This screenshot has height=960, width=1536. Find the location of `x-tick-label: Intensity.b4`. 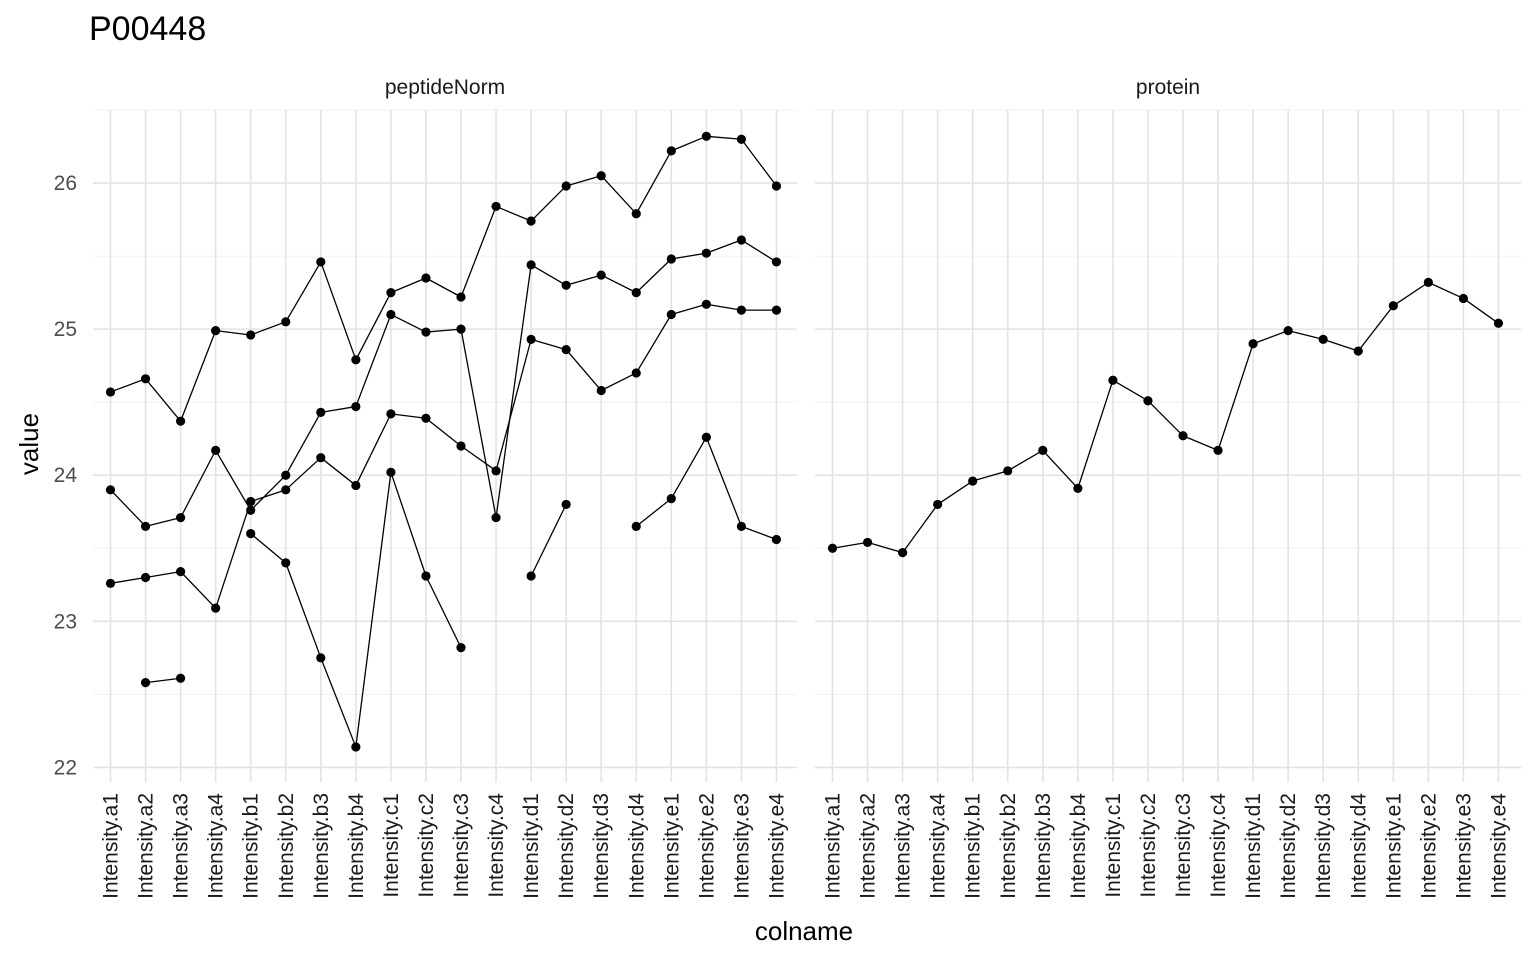

x-tick-label: Intensity.b4 is located at coordinates (356, 846).